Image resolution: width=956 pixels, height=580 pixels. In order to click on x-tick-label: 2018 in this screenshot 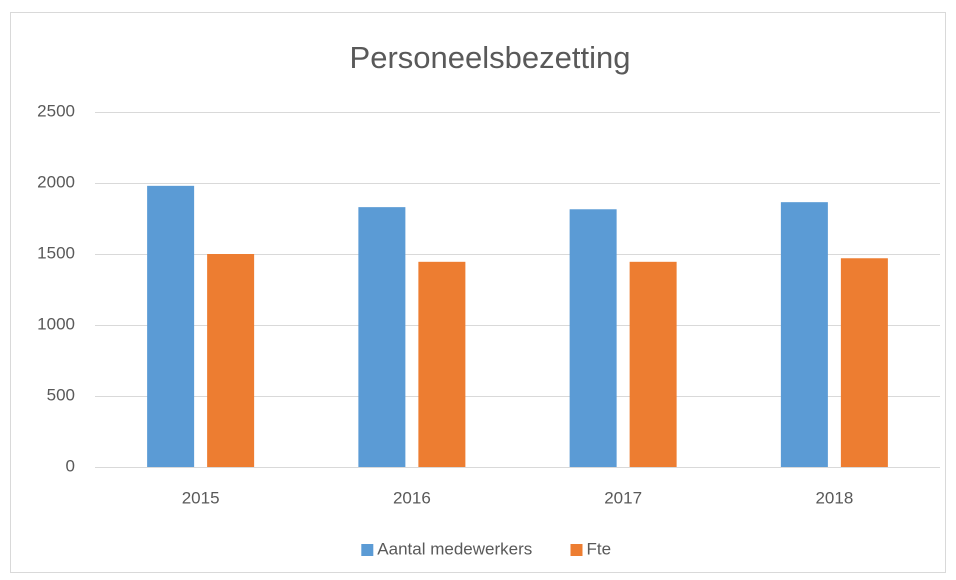, I will do `click(834, 497)`.